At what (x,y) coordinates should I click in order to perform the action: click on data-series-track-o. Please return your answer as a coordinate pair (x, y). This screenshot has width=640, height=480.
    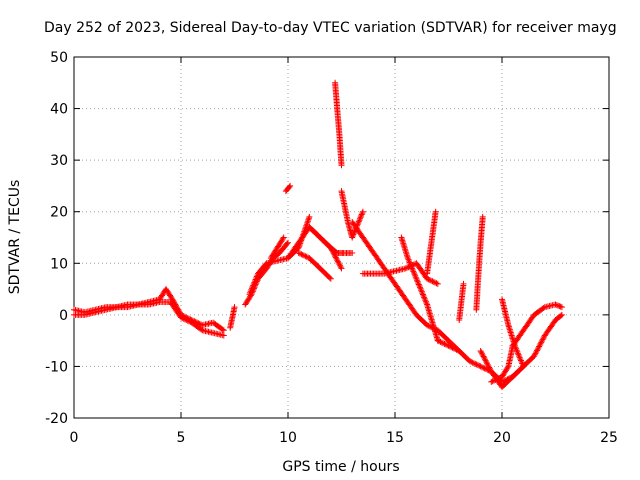
    Looking at the image, I should click on (419, 289).